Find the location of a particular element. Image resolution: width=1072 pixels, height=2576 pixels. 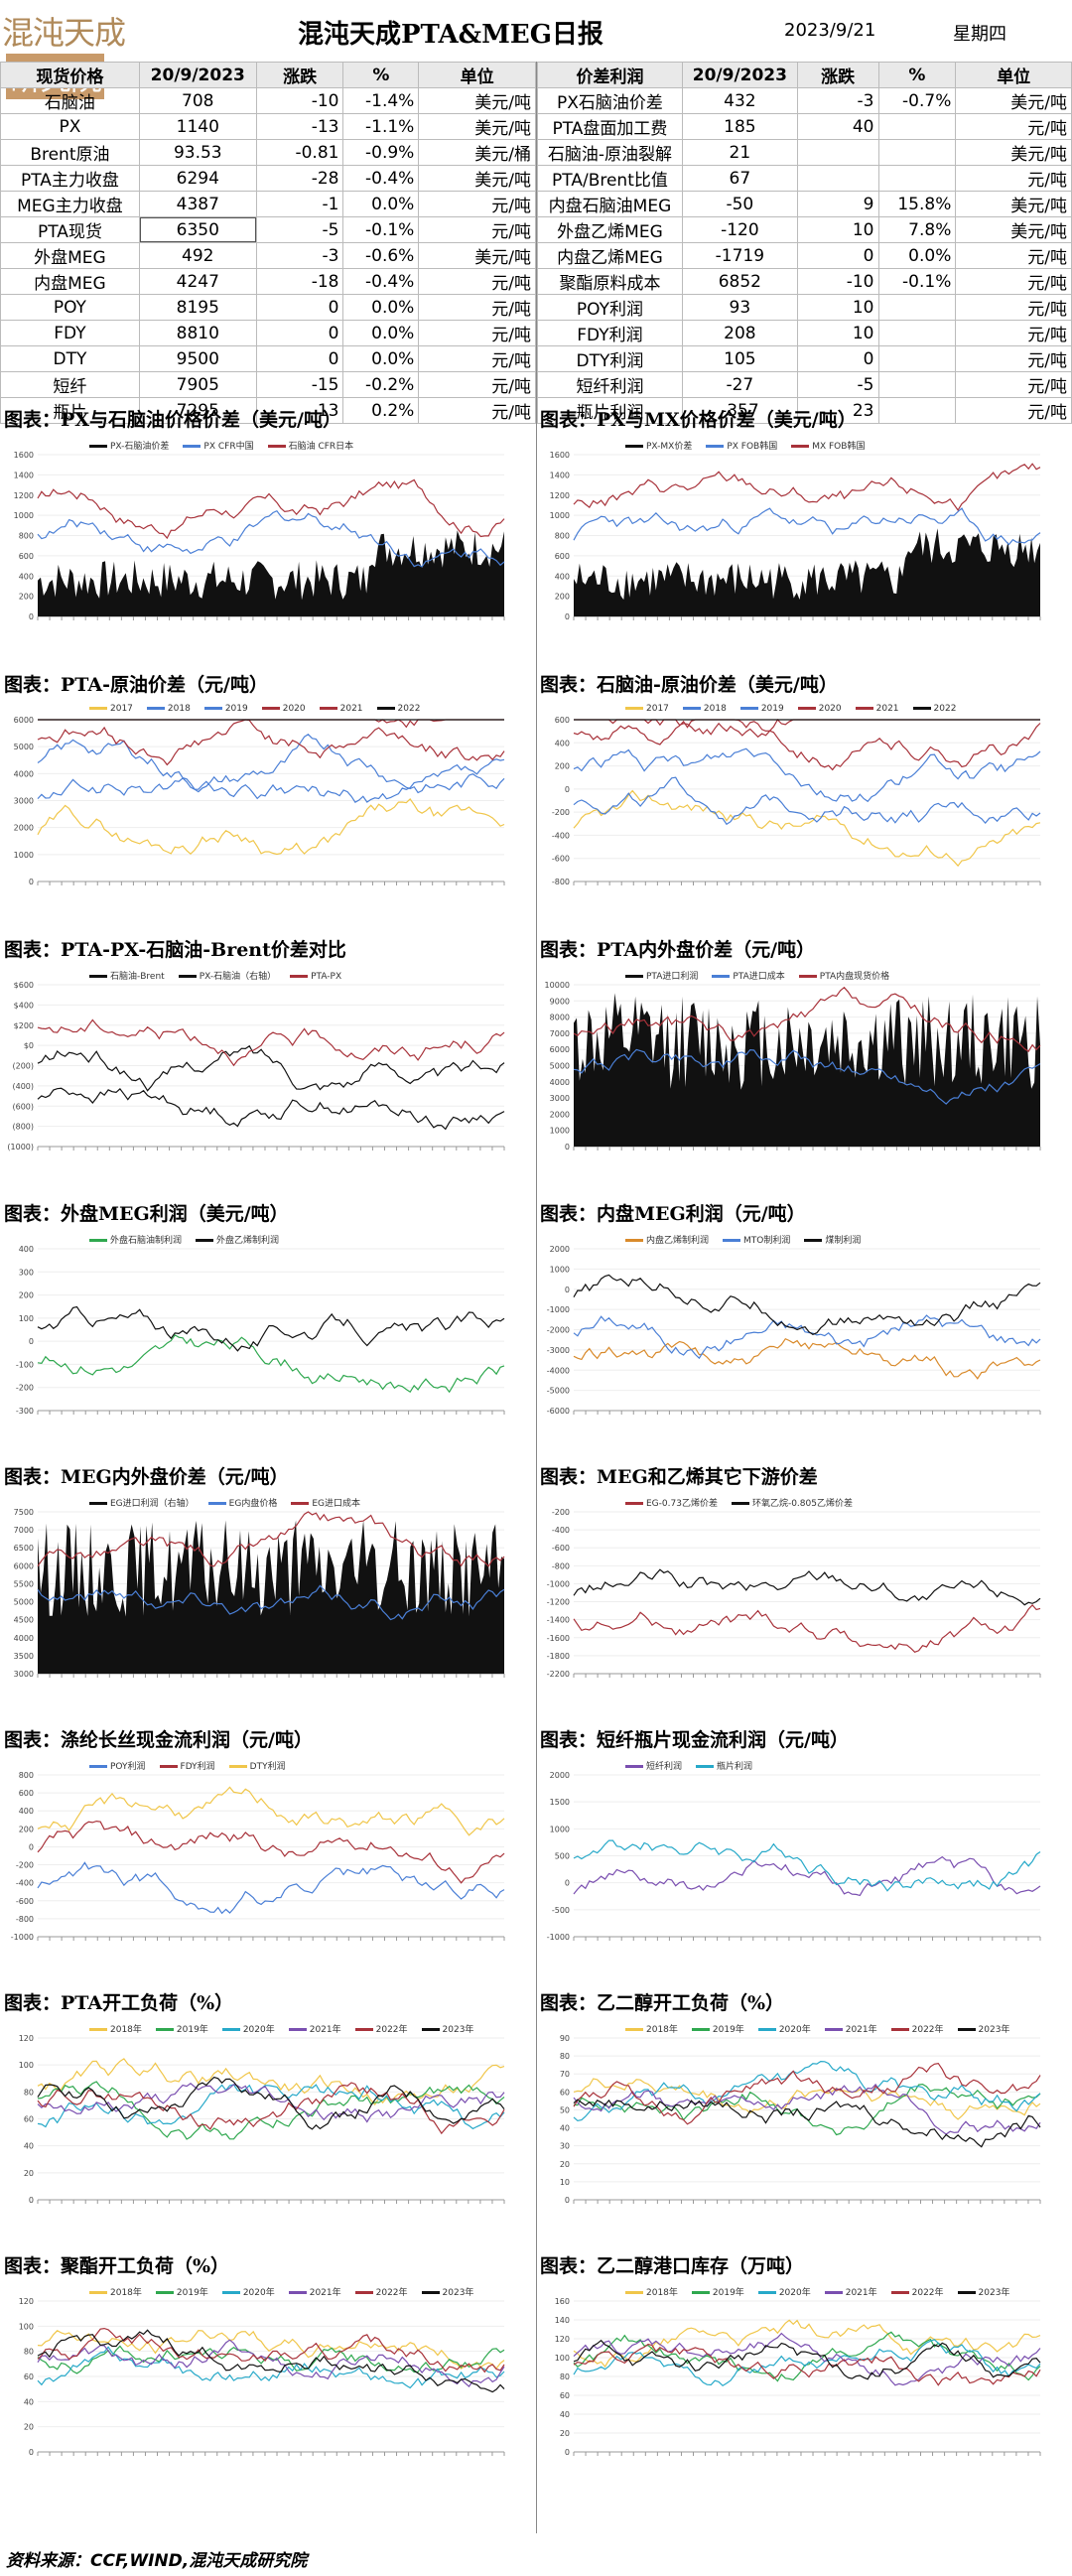

right_table-header-2: 涨跌 is located at coordinates (837, 75).